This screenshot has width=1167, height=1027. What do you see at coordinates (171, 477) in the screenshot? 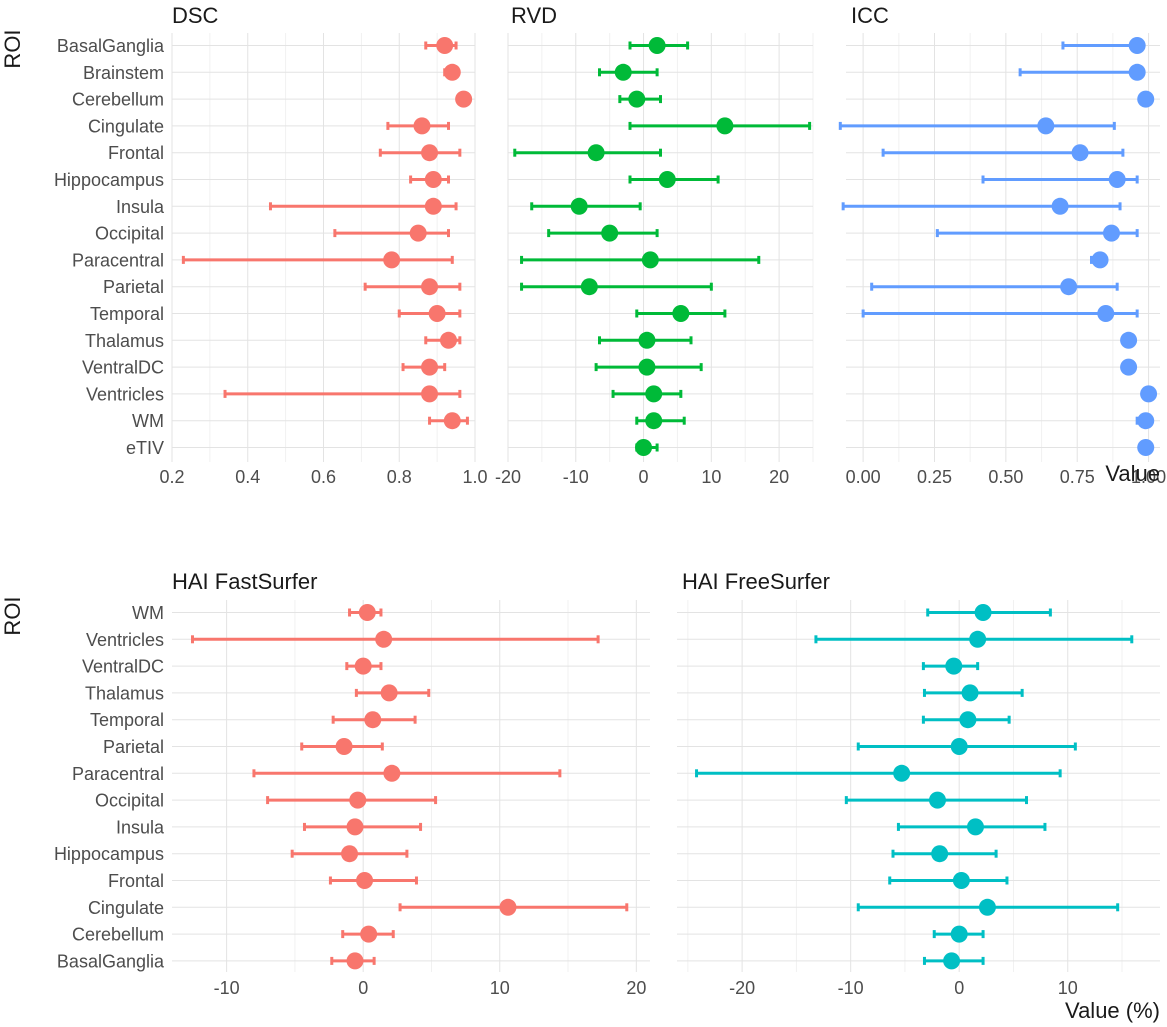
I see `x-tick-label: 0.2` at bounding box center [171, 477].